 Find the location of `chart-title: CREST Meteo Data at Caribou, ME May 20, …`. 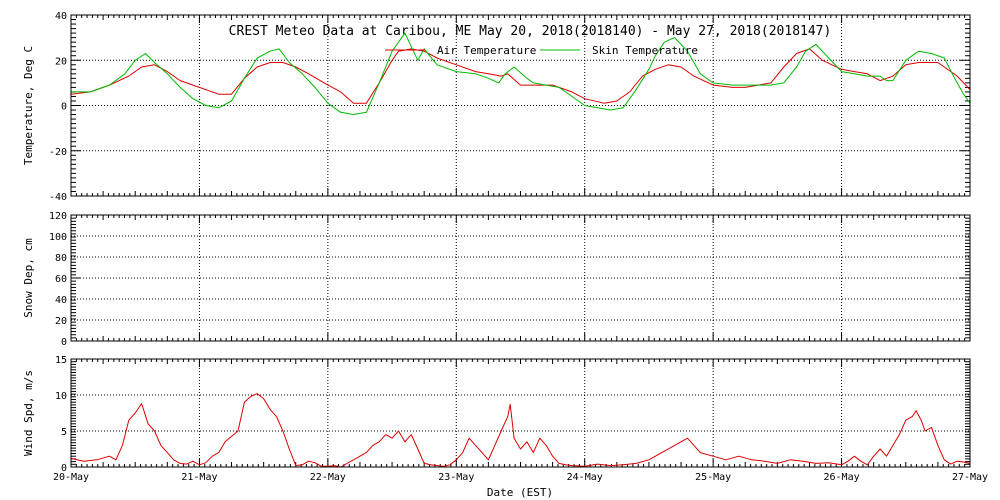

chart-title: CREST Meteo Data at Caribou, ME May 20, … is located at coordinates (530, 31).